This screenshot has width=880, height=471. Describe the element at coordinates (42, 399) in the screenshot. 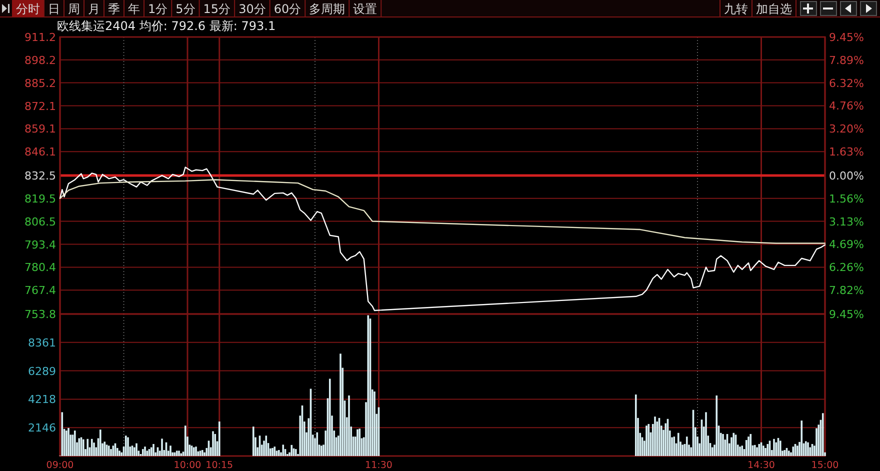

I see `ytick: 4218` at that location.